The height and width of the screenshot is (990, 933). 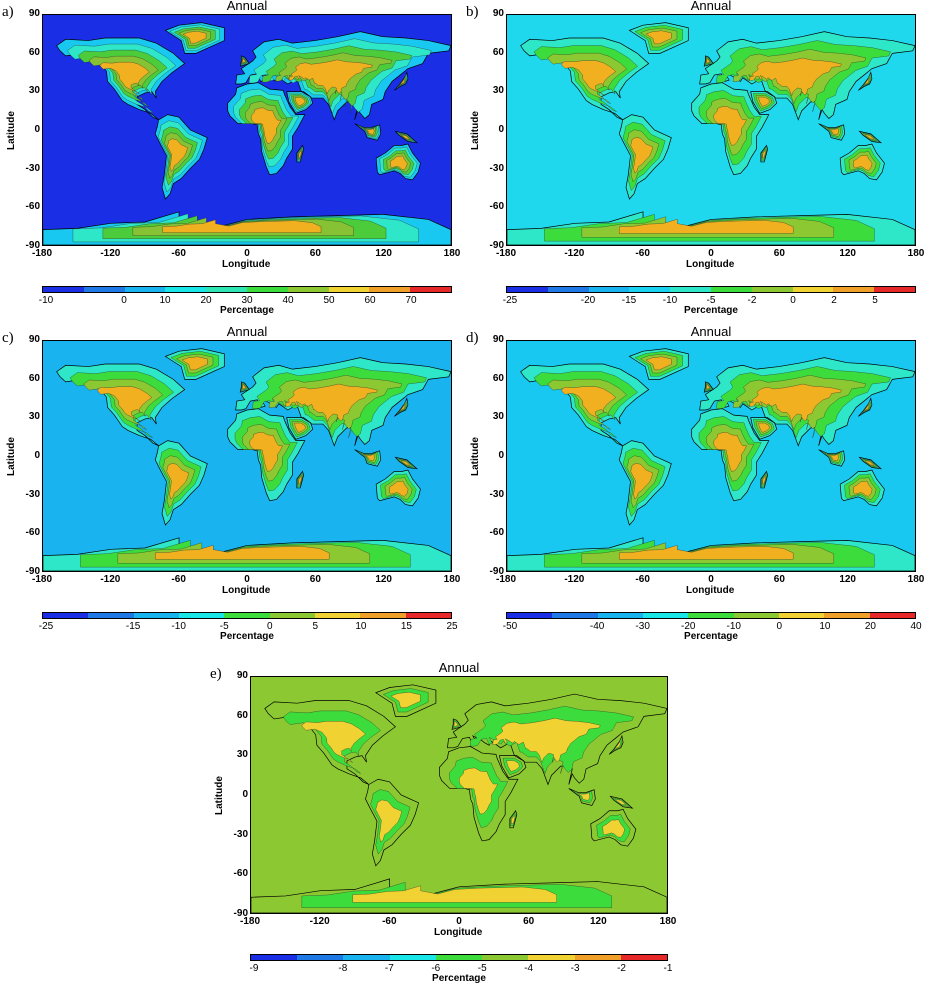 I want to click on colorbar-tick-label: 10, so click(x=165, y=300).